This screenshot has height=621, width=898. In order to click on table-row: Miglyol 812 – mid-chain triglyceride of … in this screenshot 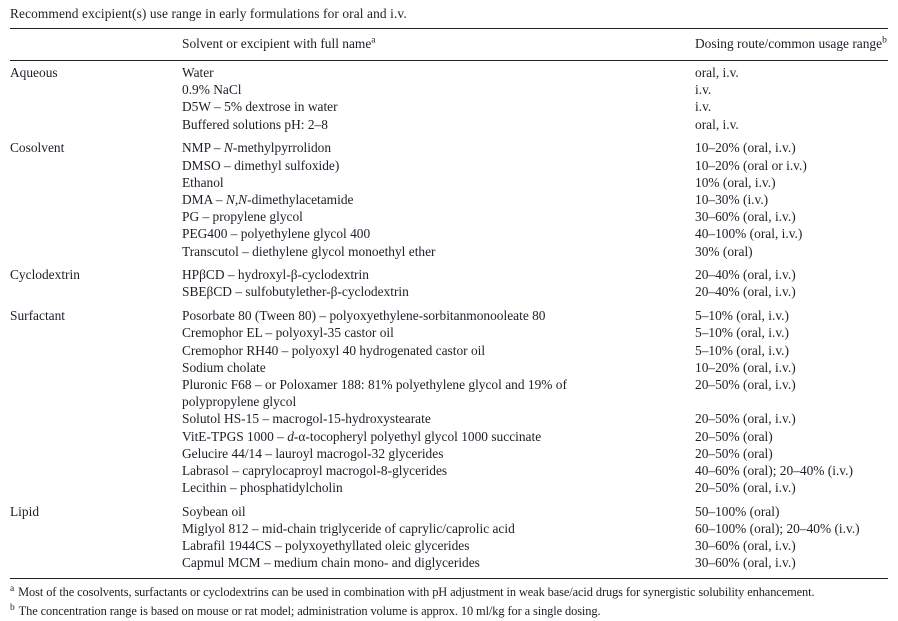, I will do `click(449, 528)`.